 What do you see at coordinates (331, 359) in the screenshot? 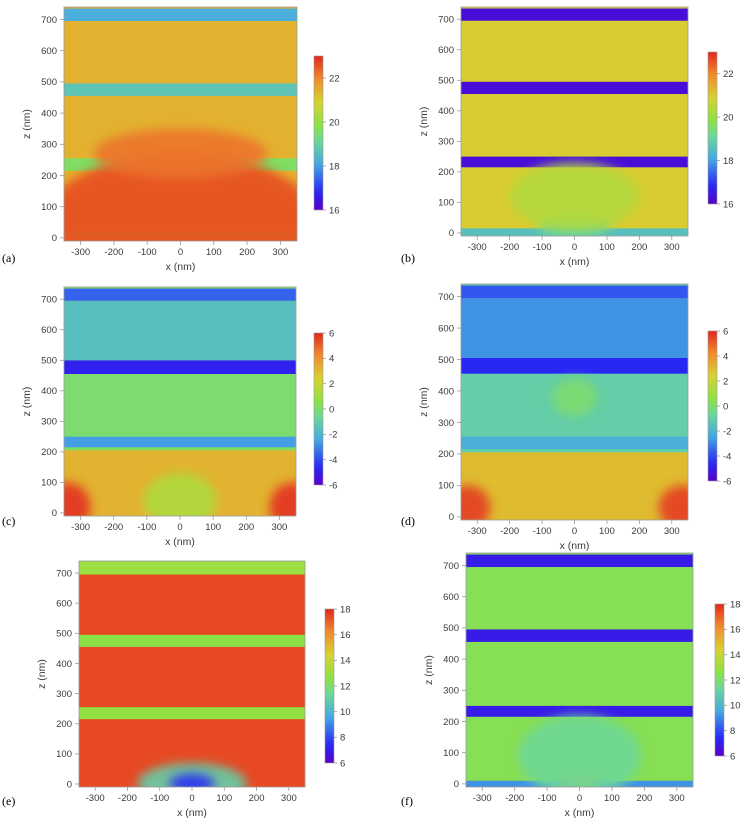
I see `colorbar-tick-label: 4` at bounding box center [331, 359].